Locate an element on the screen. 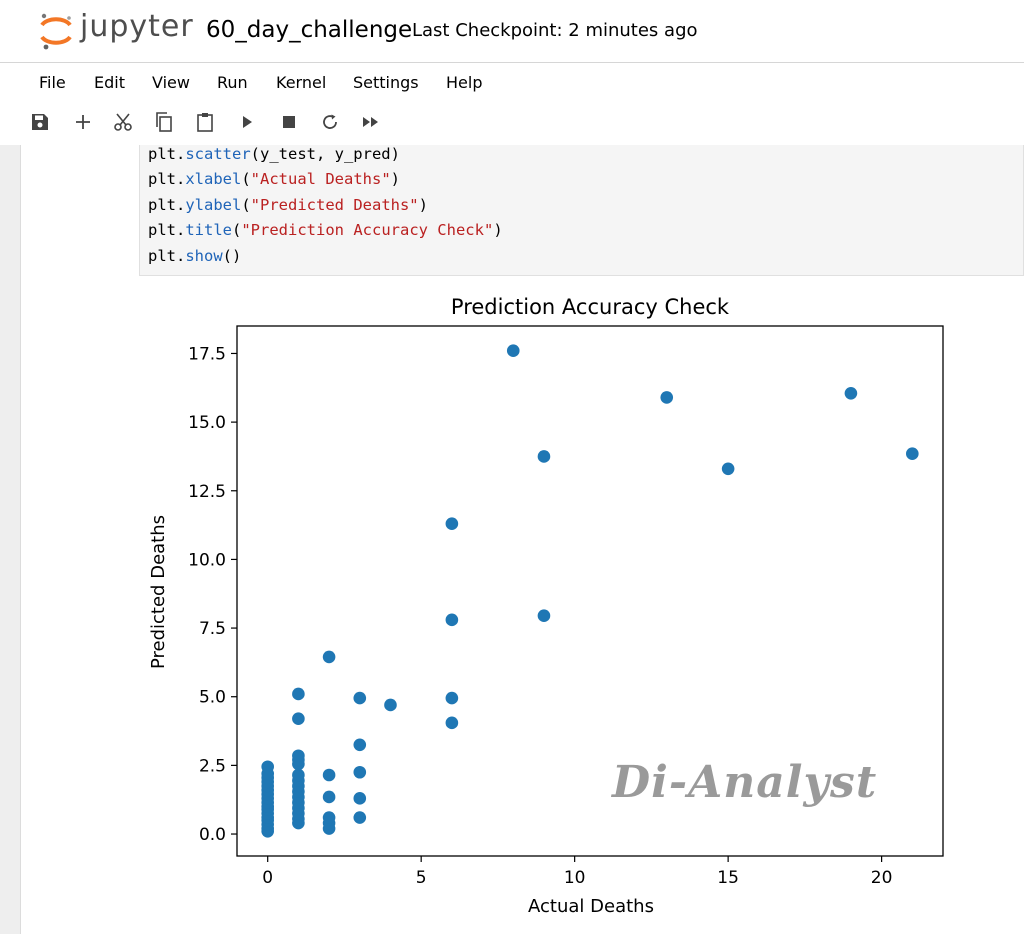  menu-bar: File Edit View Run Kernel Settings Help is located at coordinates (512, 82).